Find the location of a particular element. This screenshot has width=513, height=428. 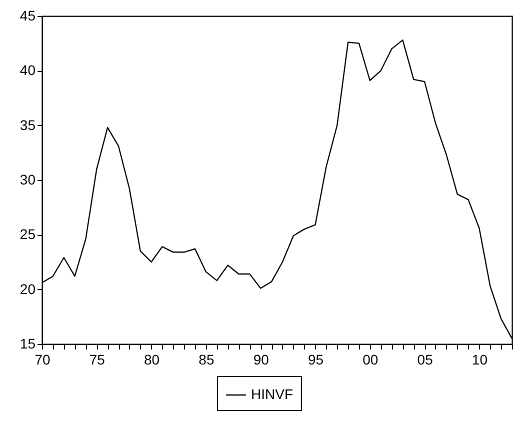

y-tick-label: 45 is located at coordinates (28, 16).